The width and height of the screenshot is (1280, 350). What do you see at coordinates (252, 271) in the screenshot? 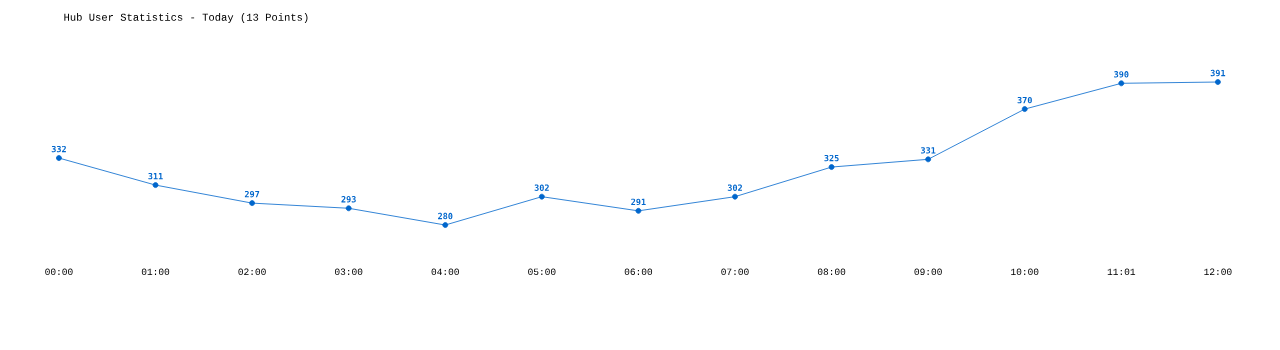
I see `x-tick-label: 02:00` at bounding box center [252, 271].